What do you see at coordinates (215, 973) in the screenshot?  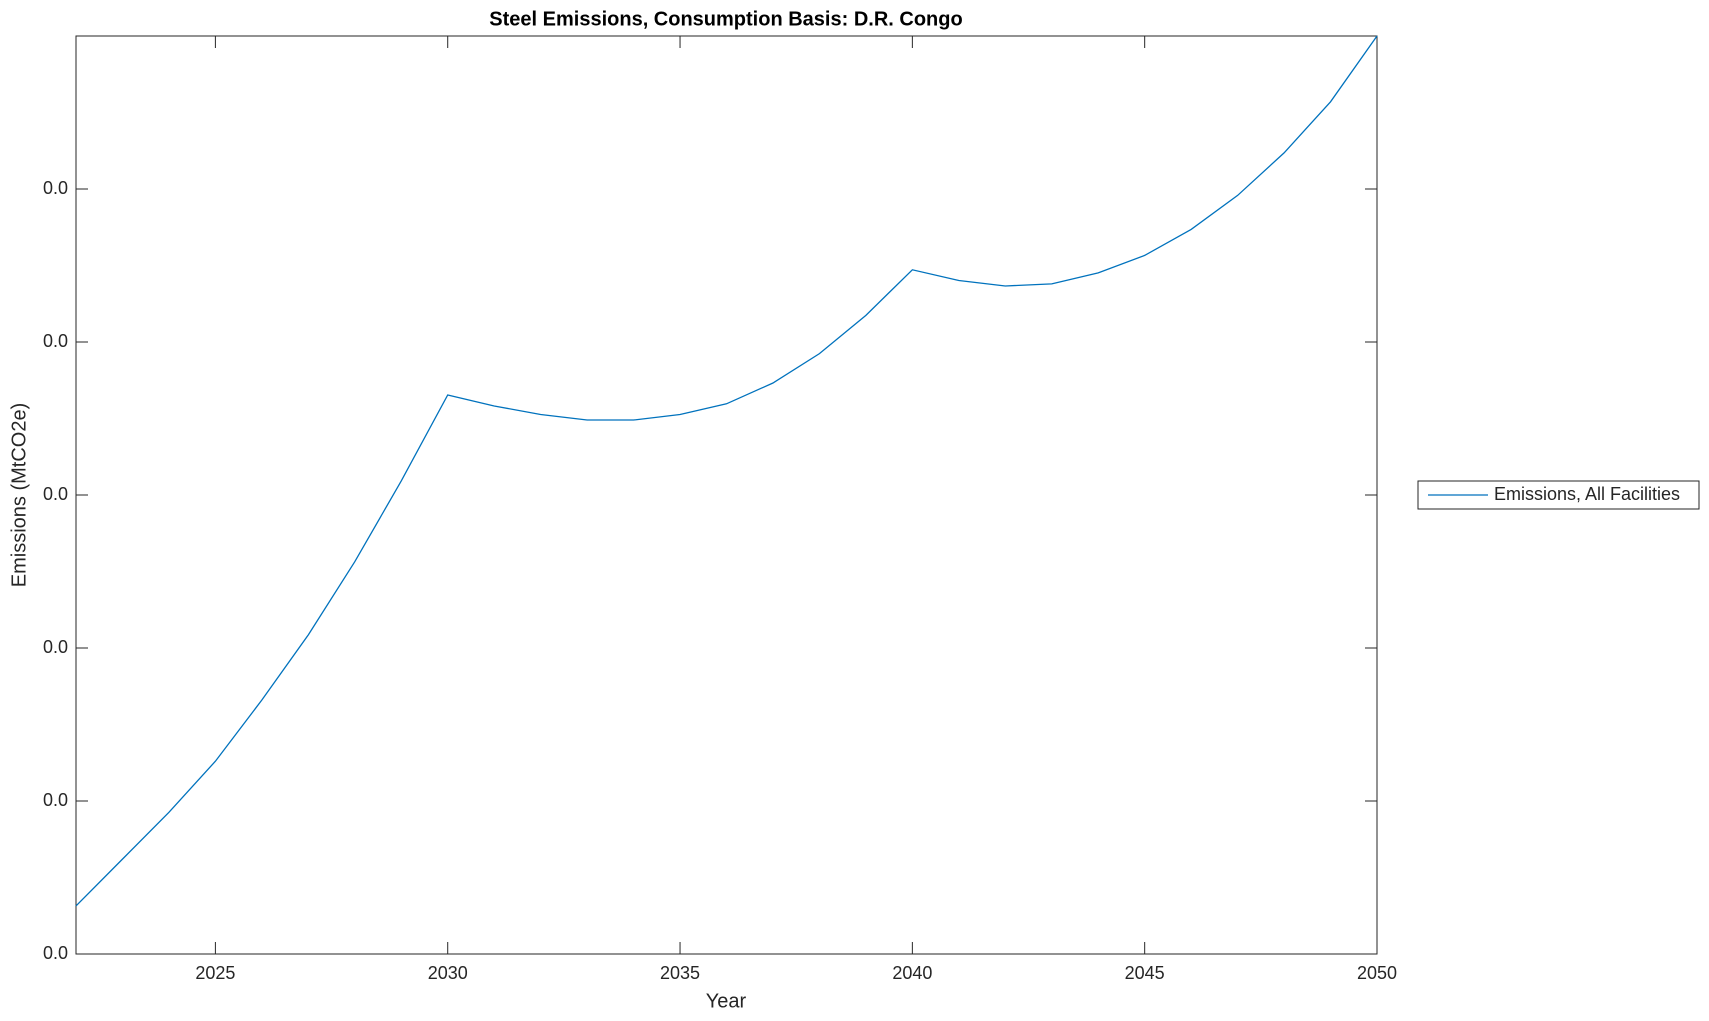 I see `x-tick-label: 2025` at bounding box center [215, 973].